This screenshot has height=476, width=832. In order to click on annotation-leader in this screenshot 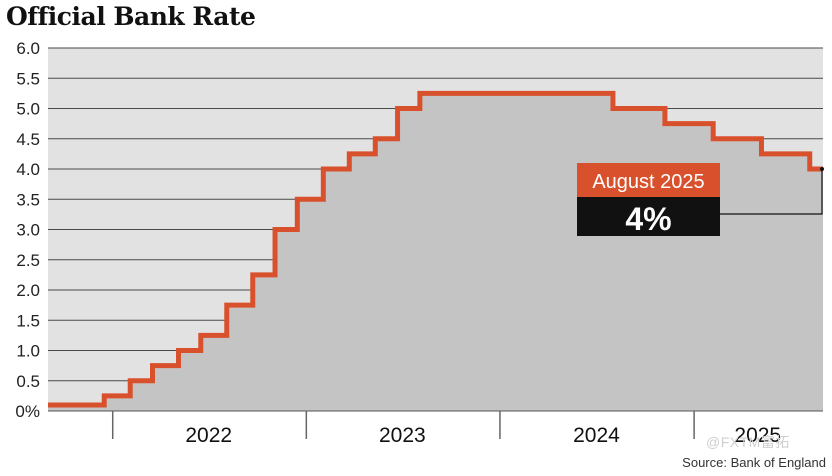, I will do `click(771, 192)`.